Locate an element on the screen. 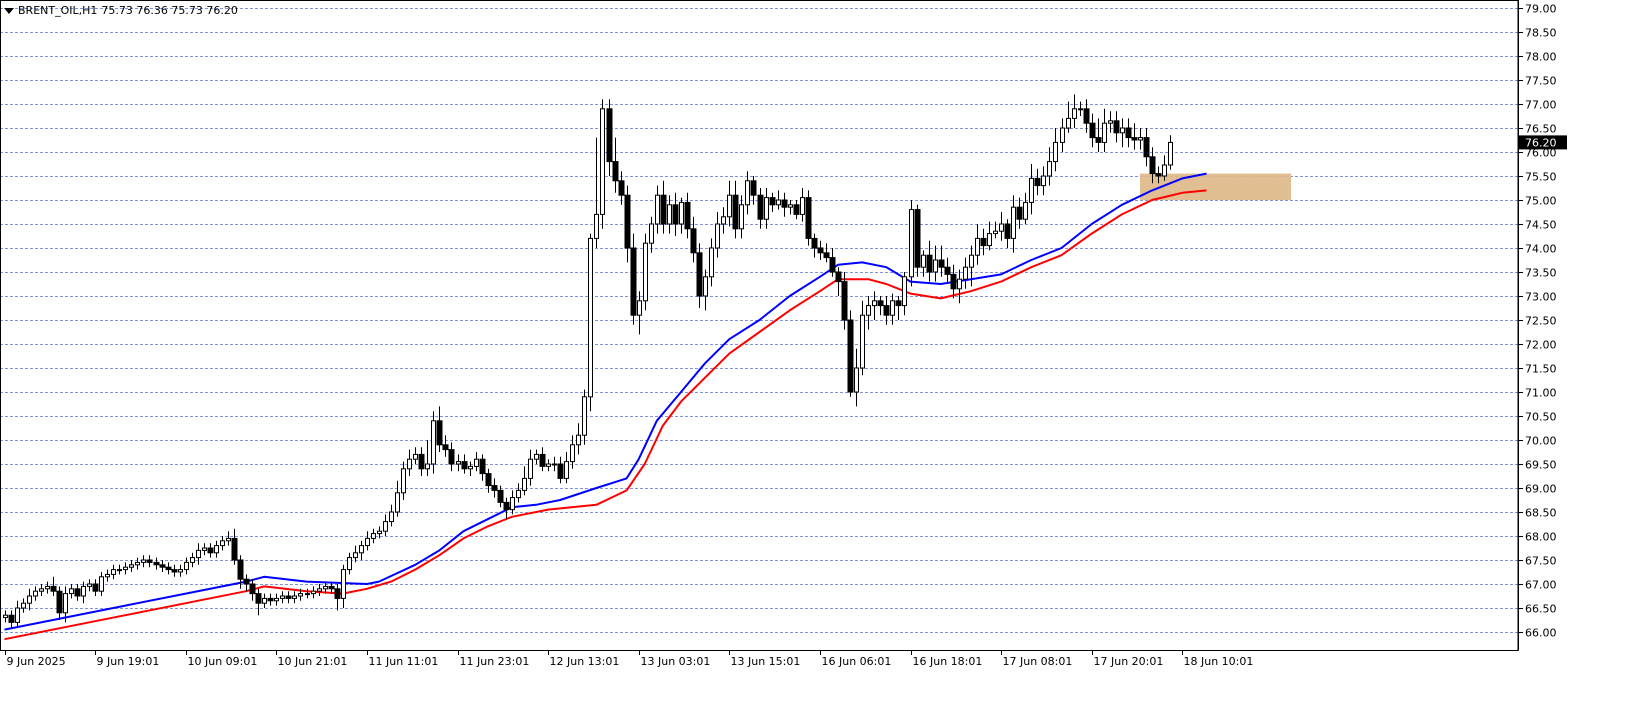 The width and height of the screenshot is (1651, 709). price-tick-label: 77.50 is located at coordinates (1541, 81).